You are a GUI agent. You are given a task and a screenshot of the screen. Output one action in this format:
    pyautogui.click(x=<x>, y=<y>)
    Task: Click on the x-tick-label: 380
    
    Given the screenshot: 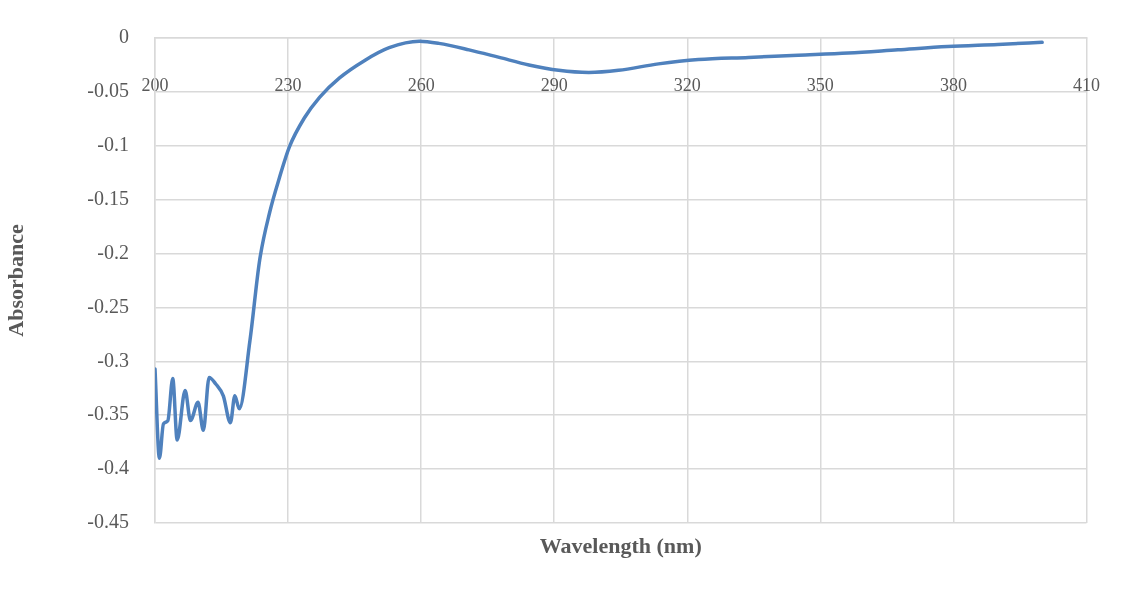 What is the action you would take?
    pyautogui.click(x=953, y=84)
    